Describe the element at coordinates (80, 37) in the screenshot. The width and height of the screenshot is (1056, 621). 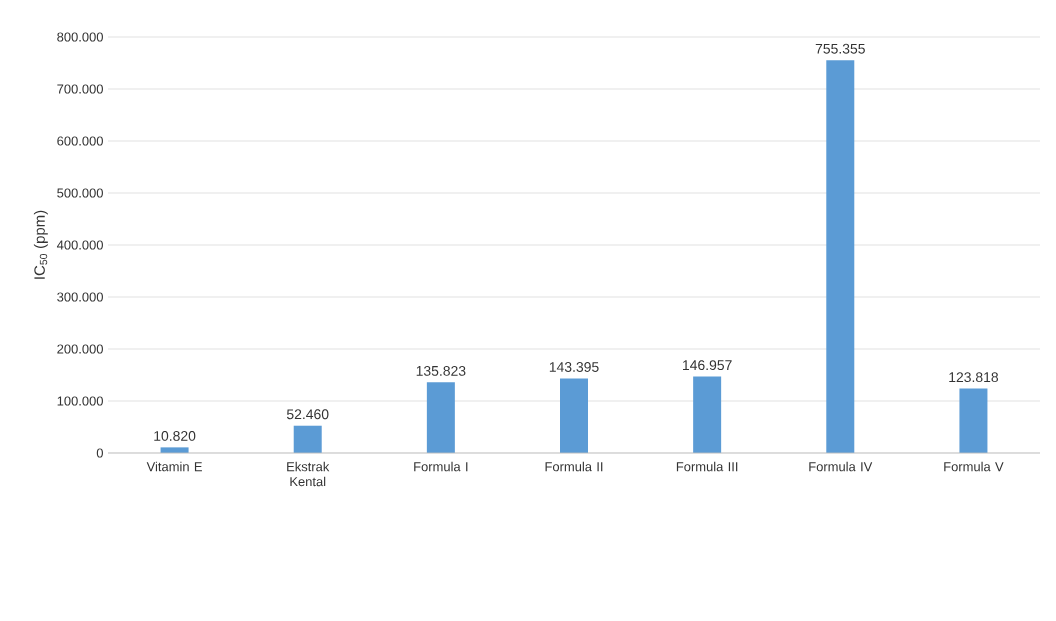
I see `y-tick-label: 800.000` at that location.